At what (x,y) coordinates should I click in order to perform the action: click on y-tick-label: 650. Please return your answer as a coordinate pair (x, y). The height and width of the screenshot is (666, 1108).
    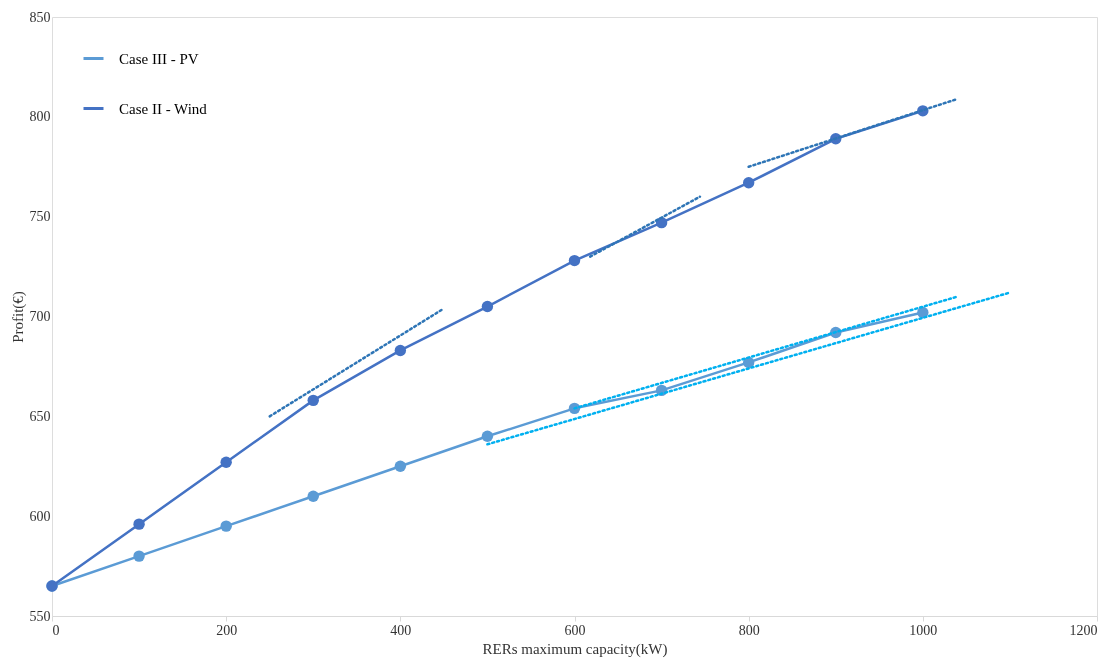
    Looking at the image, I should click on (40, 416).